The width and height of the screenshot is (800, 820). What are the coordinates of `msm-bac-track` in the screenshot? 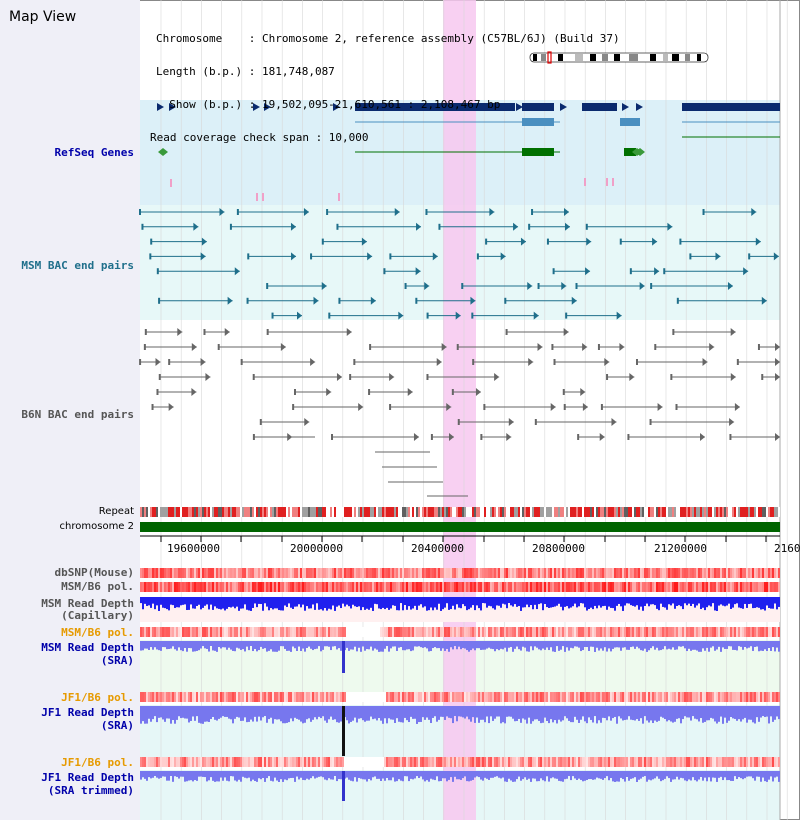 It's located at (459, 264).